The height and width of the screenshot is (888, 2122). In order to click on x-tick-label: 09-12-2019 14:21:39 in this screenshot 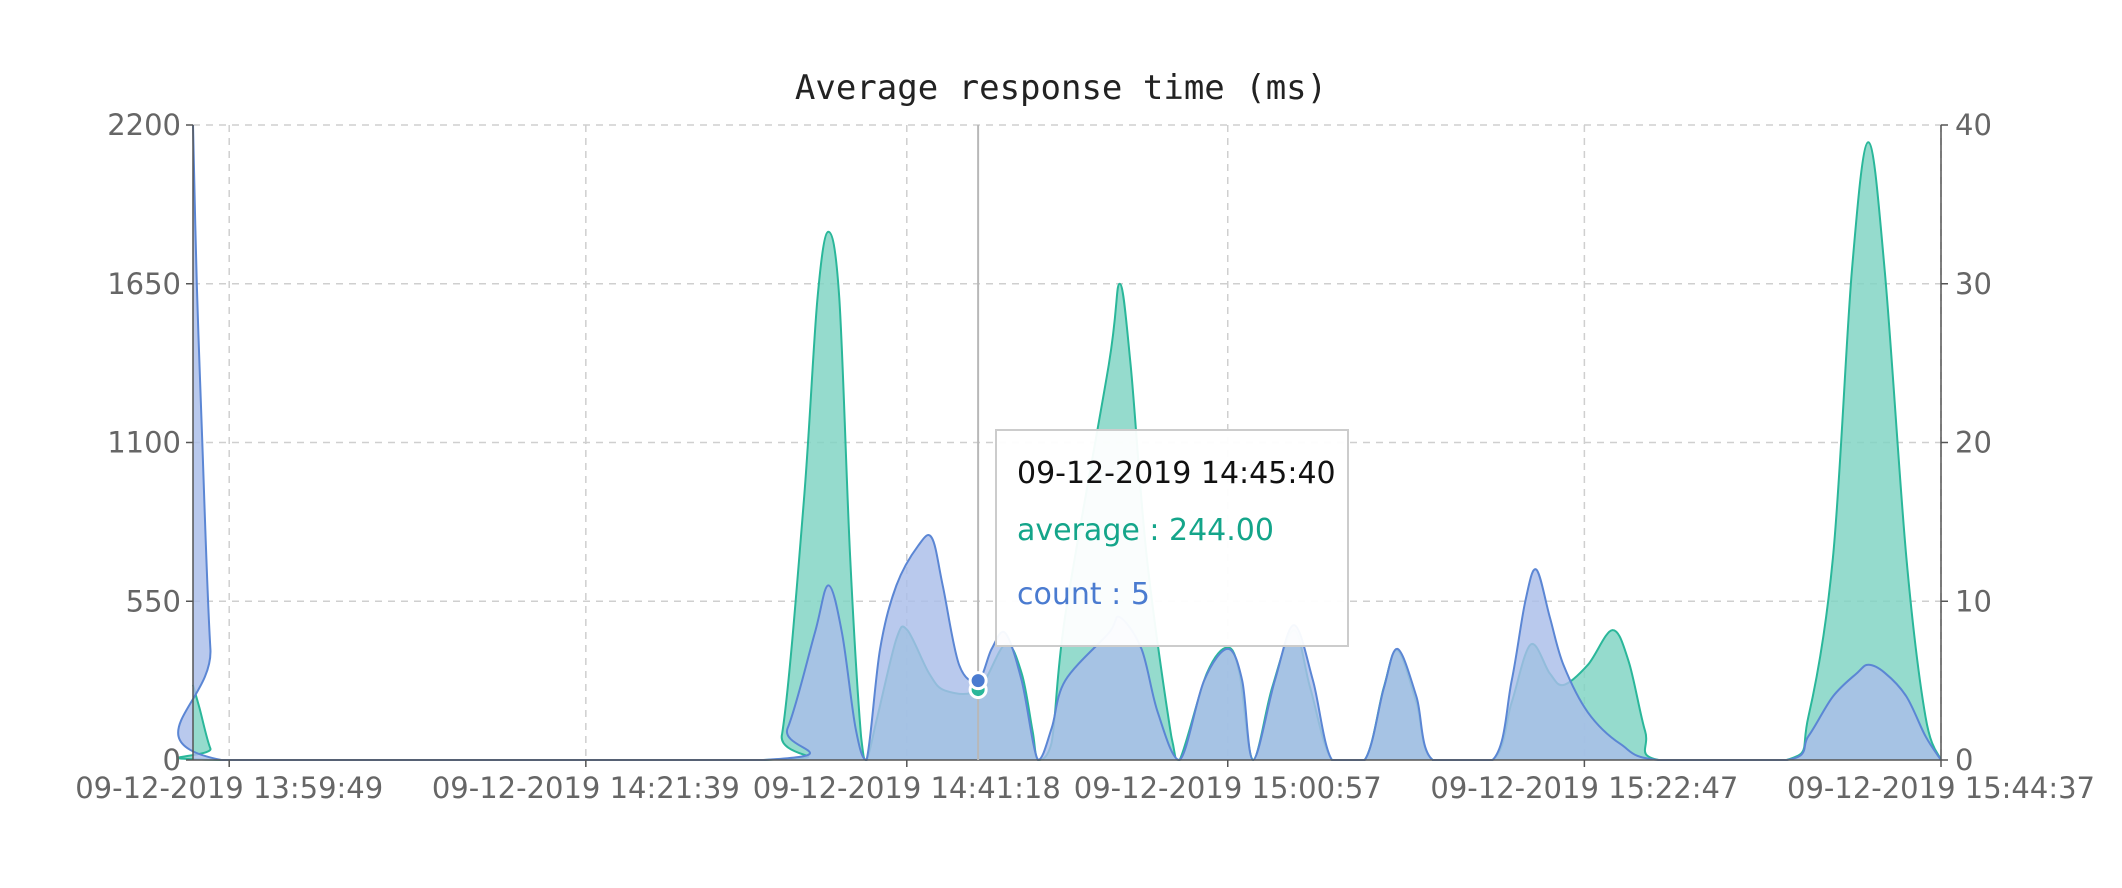, I will do `click(586, 788)`.